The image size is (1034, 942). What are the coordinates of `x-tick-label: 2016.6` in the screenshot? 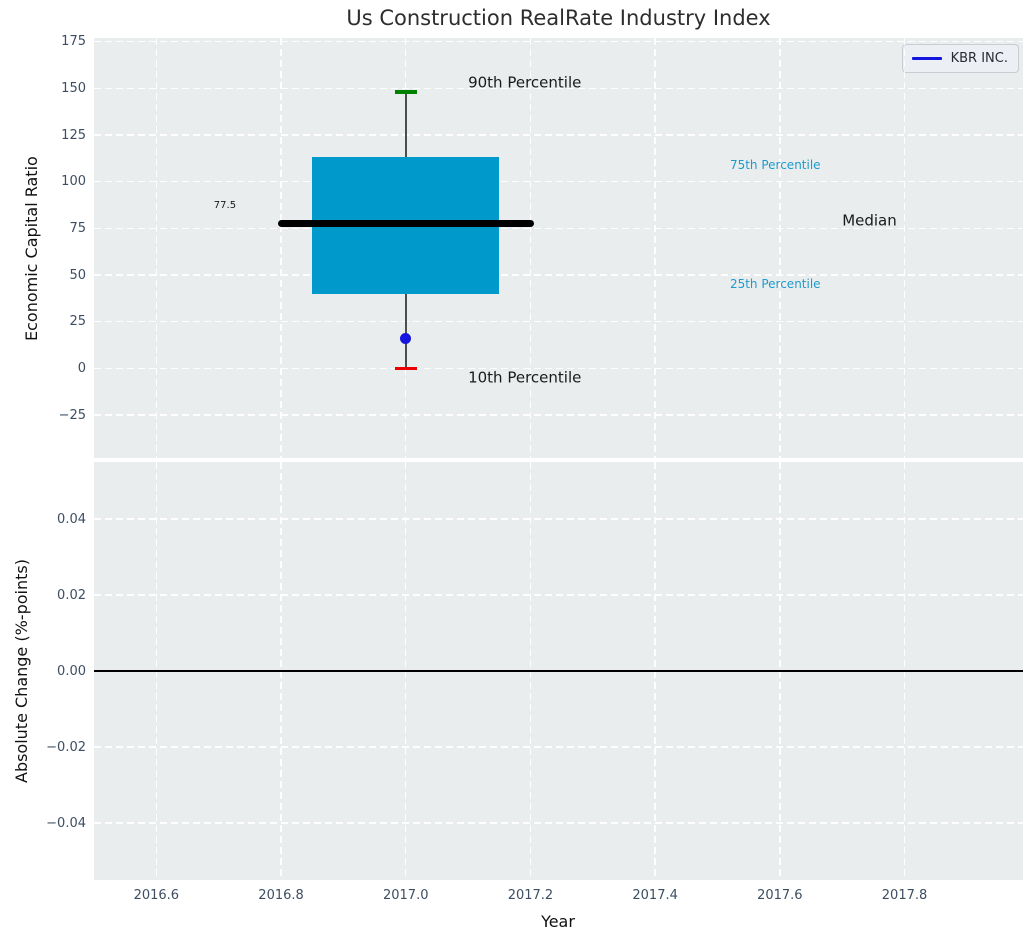 It's located at (156, 895).